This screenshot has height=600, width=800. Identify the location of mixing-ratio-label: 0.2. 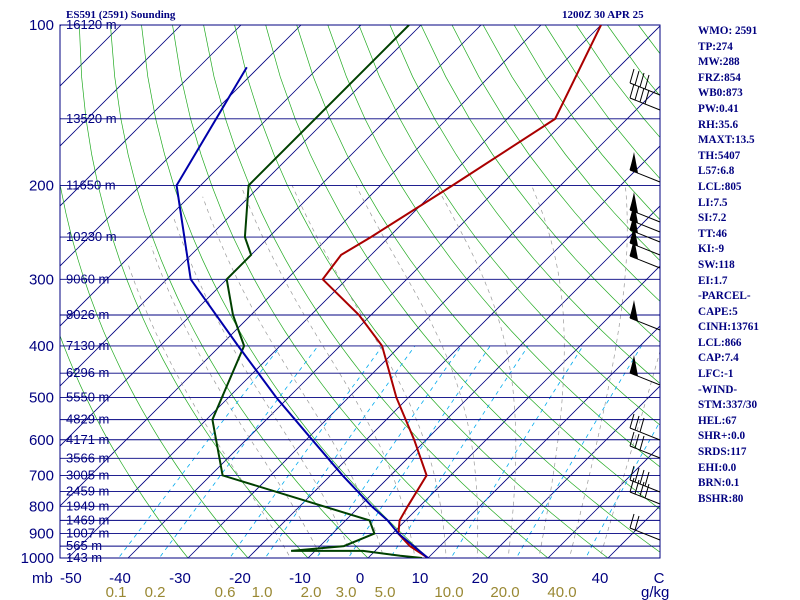
(155, 592).